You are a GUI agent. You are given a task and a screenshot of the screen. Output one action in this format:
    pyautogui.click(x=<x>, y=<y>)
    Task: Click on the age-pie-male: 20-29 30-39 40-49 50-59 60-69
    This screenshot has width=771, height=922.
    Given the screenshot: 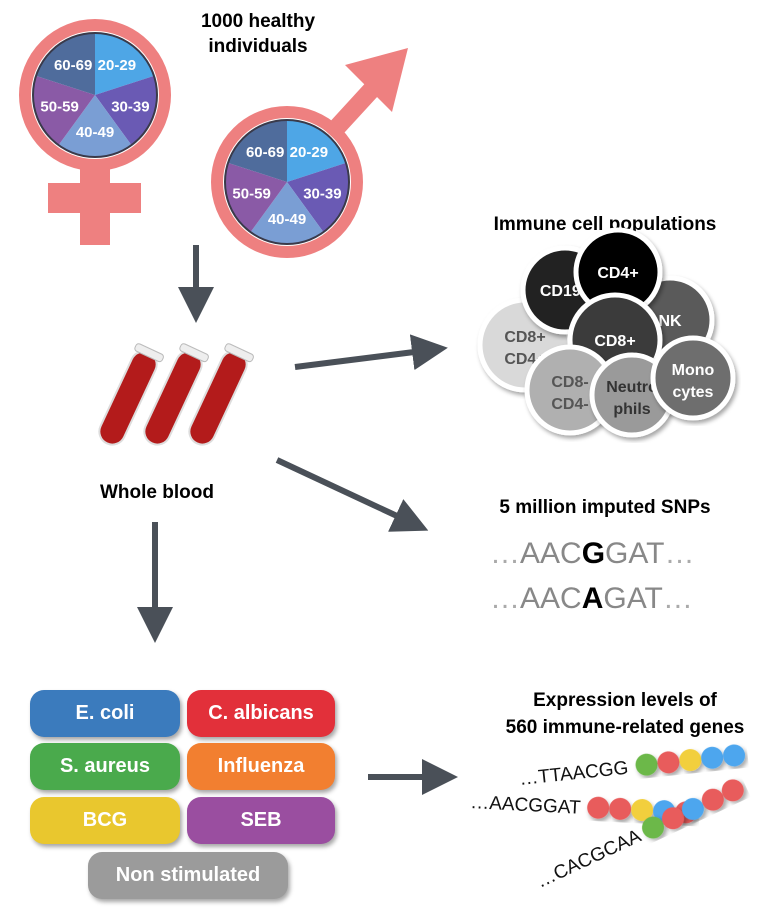 What is the action you would take?
    pyautogui.click(x=287, y=182)
    